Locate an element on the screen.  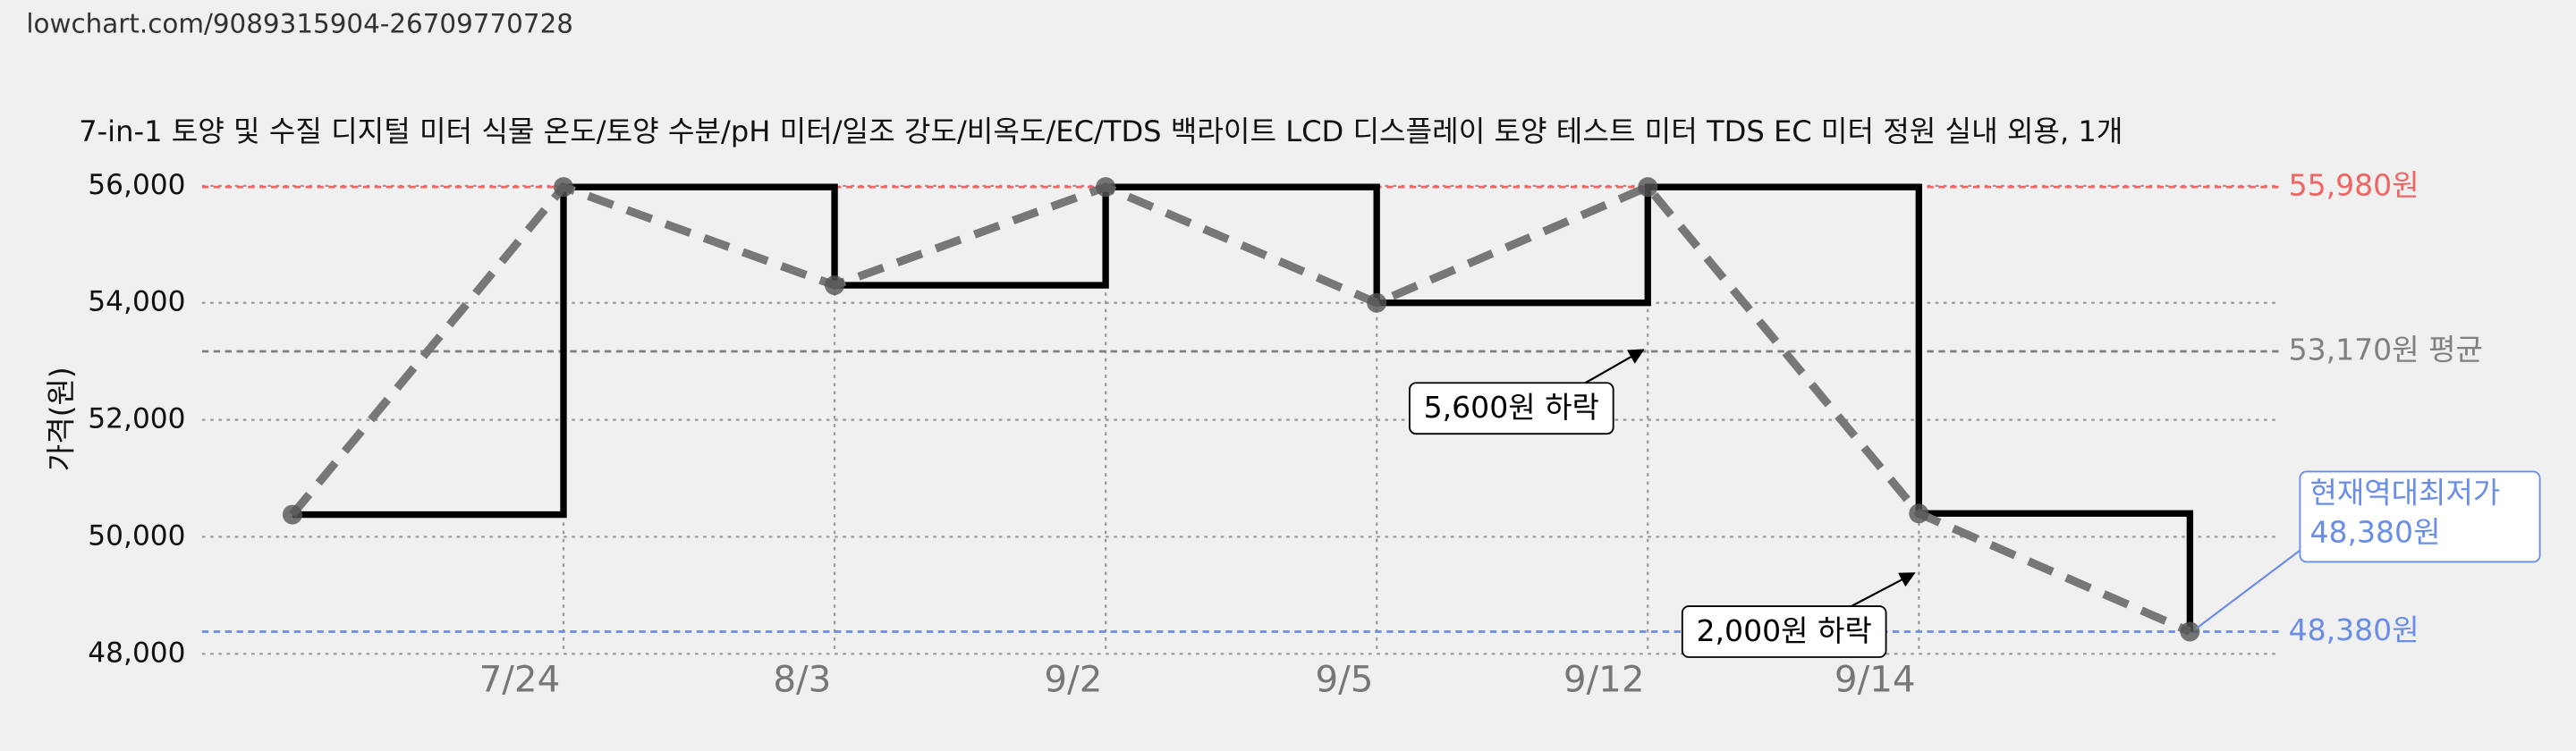
x-tick-label: 9/14 is located at coordinates (1875, 679).